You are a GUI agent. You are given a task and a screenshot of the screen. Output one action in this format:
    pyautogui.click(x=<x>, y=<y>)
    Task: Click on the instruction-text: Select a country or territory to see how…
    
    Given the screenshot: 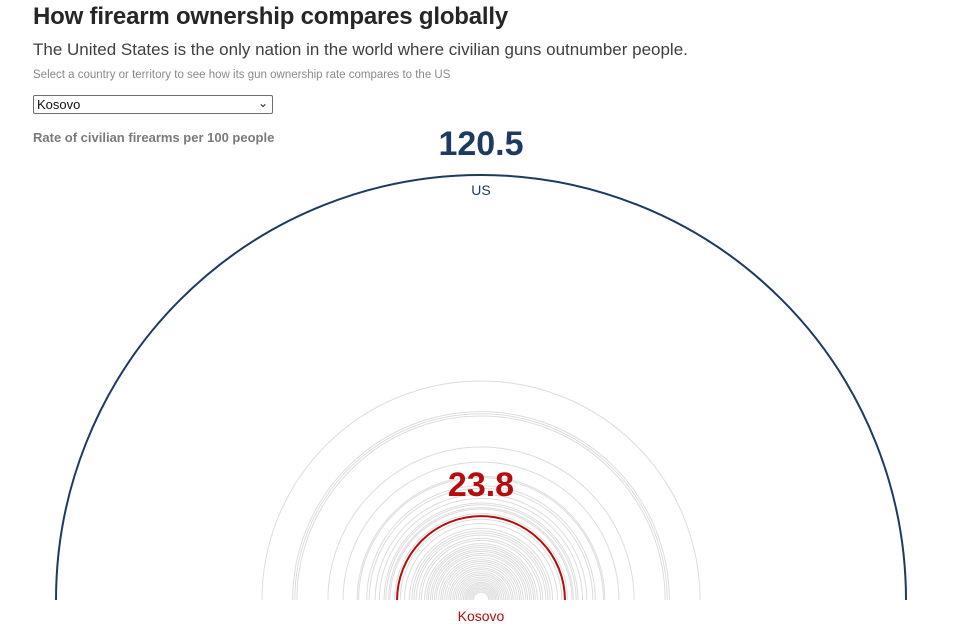 What is the action you would take?
    pyautogui.click(x=242, y=75)
    